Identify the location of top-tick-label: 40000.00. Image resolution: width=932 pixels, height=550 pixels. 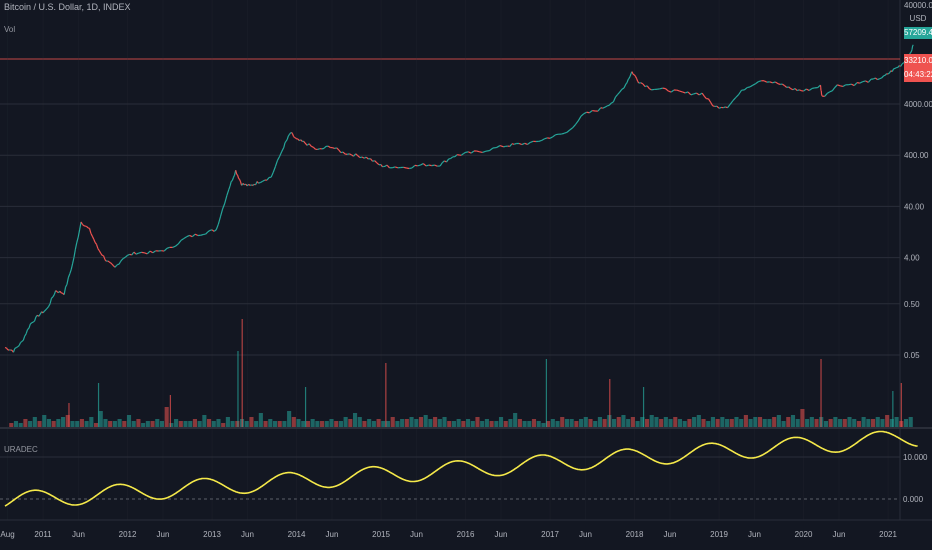
(918, 5).